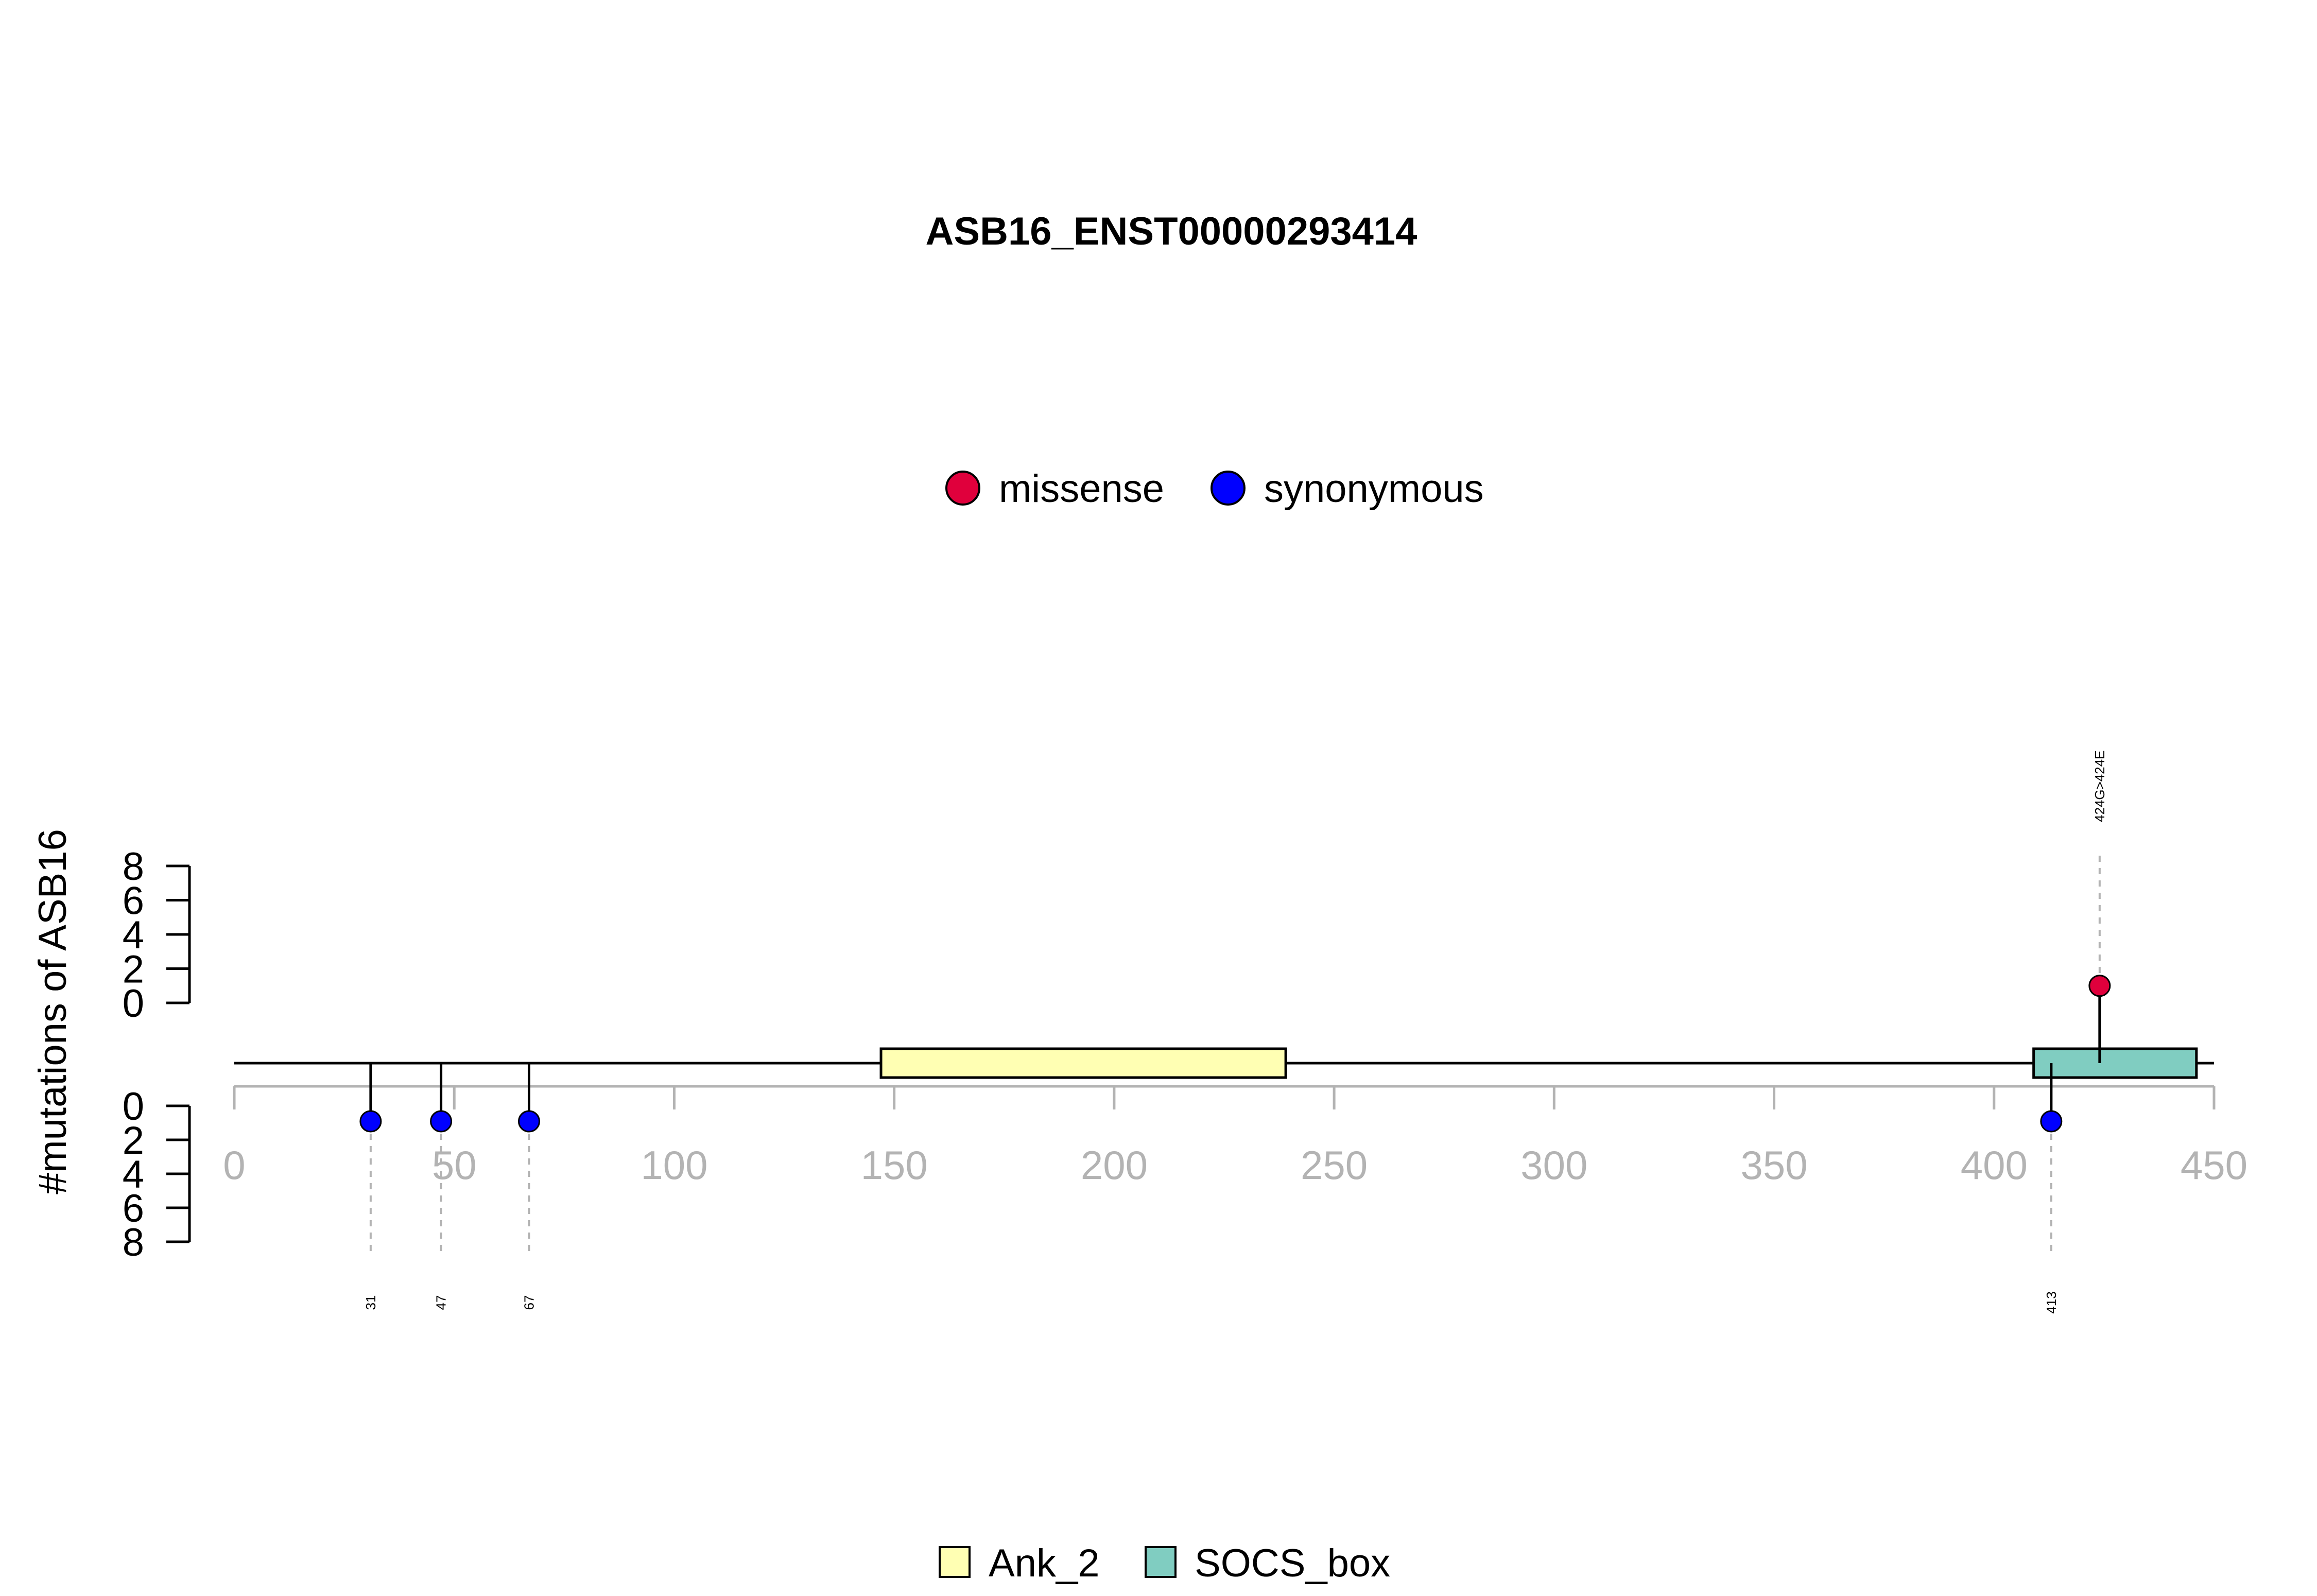  Describe the element at coordinates (1044, 1563) in the screenshot. I see `legend-ank-2-label: Ank_2` at that location.